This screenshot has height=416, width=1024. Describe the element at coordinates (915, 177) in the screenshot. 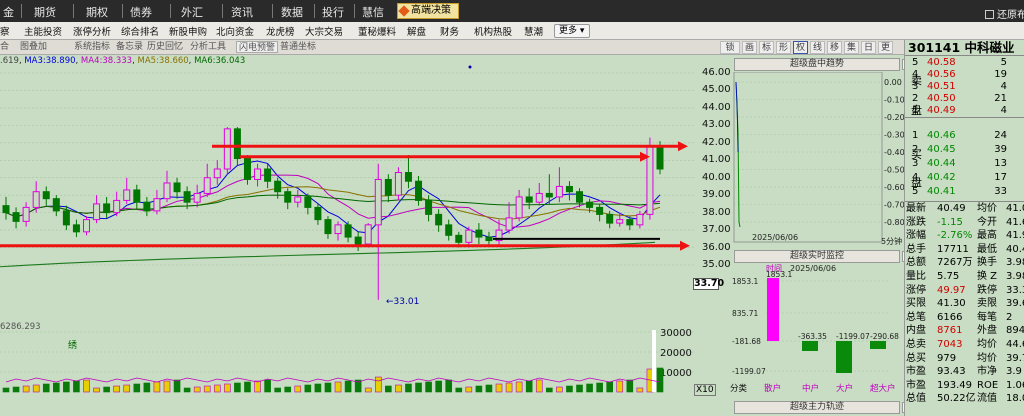

I see `level-index: 4` at that location.